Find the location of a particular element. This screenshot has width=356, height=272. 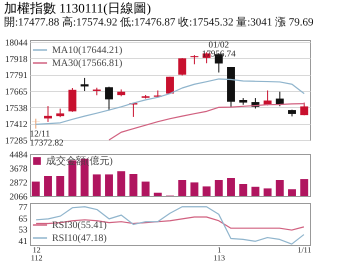

y-tick-label: 17918 is located at coordinates (16, 59).